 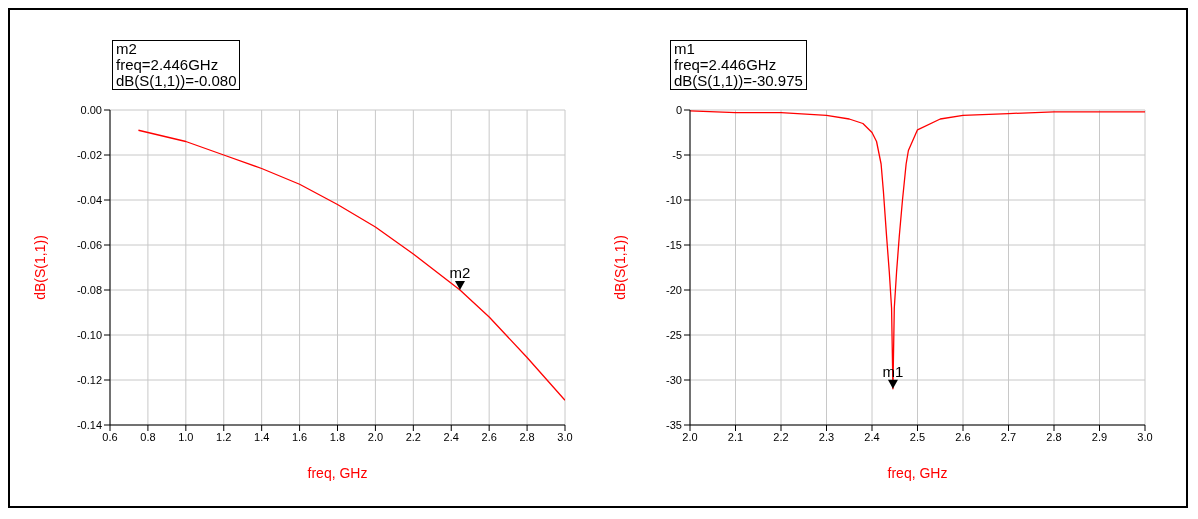 What do you see at coordinates (89, 289) in the screenshot?
I see `y-tick-label: -0.08` at bounding box center [89, 289].